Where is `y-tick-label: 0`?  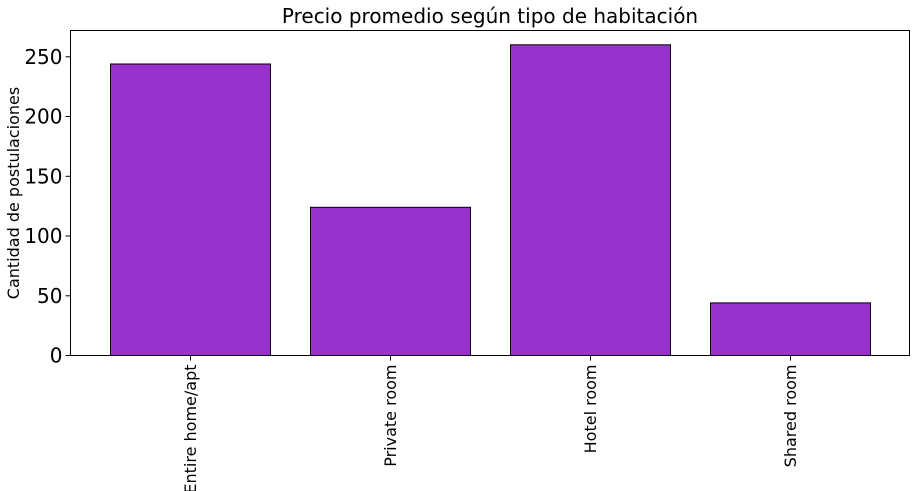 y-tick-label: 0 is located at coordinates (56, 356).